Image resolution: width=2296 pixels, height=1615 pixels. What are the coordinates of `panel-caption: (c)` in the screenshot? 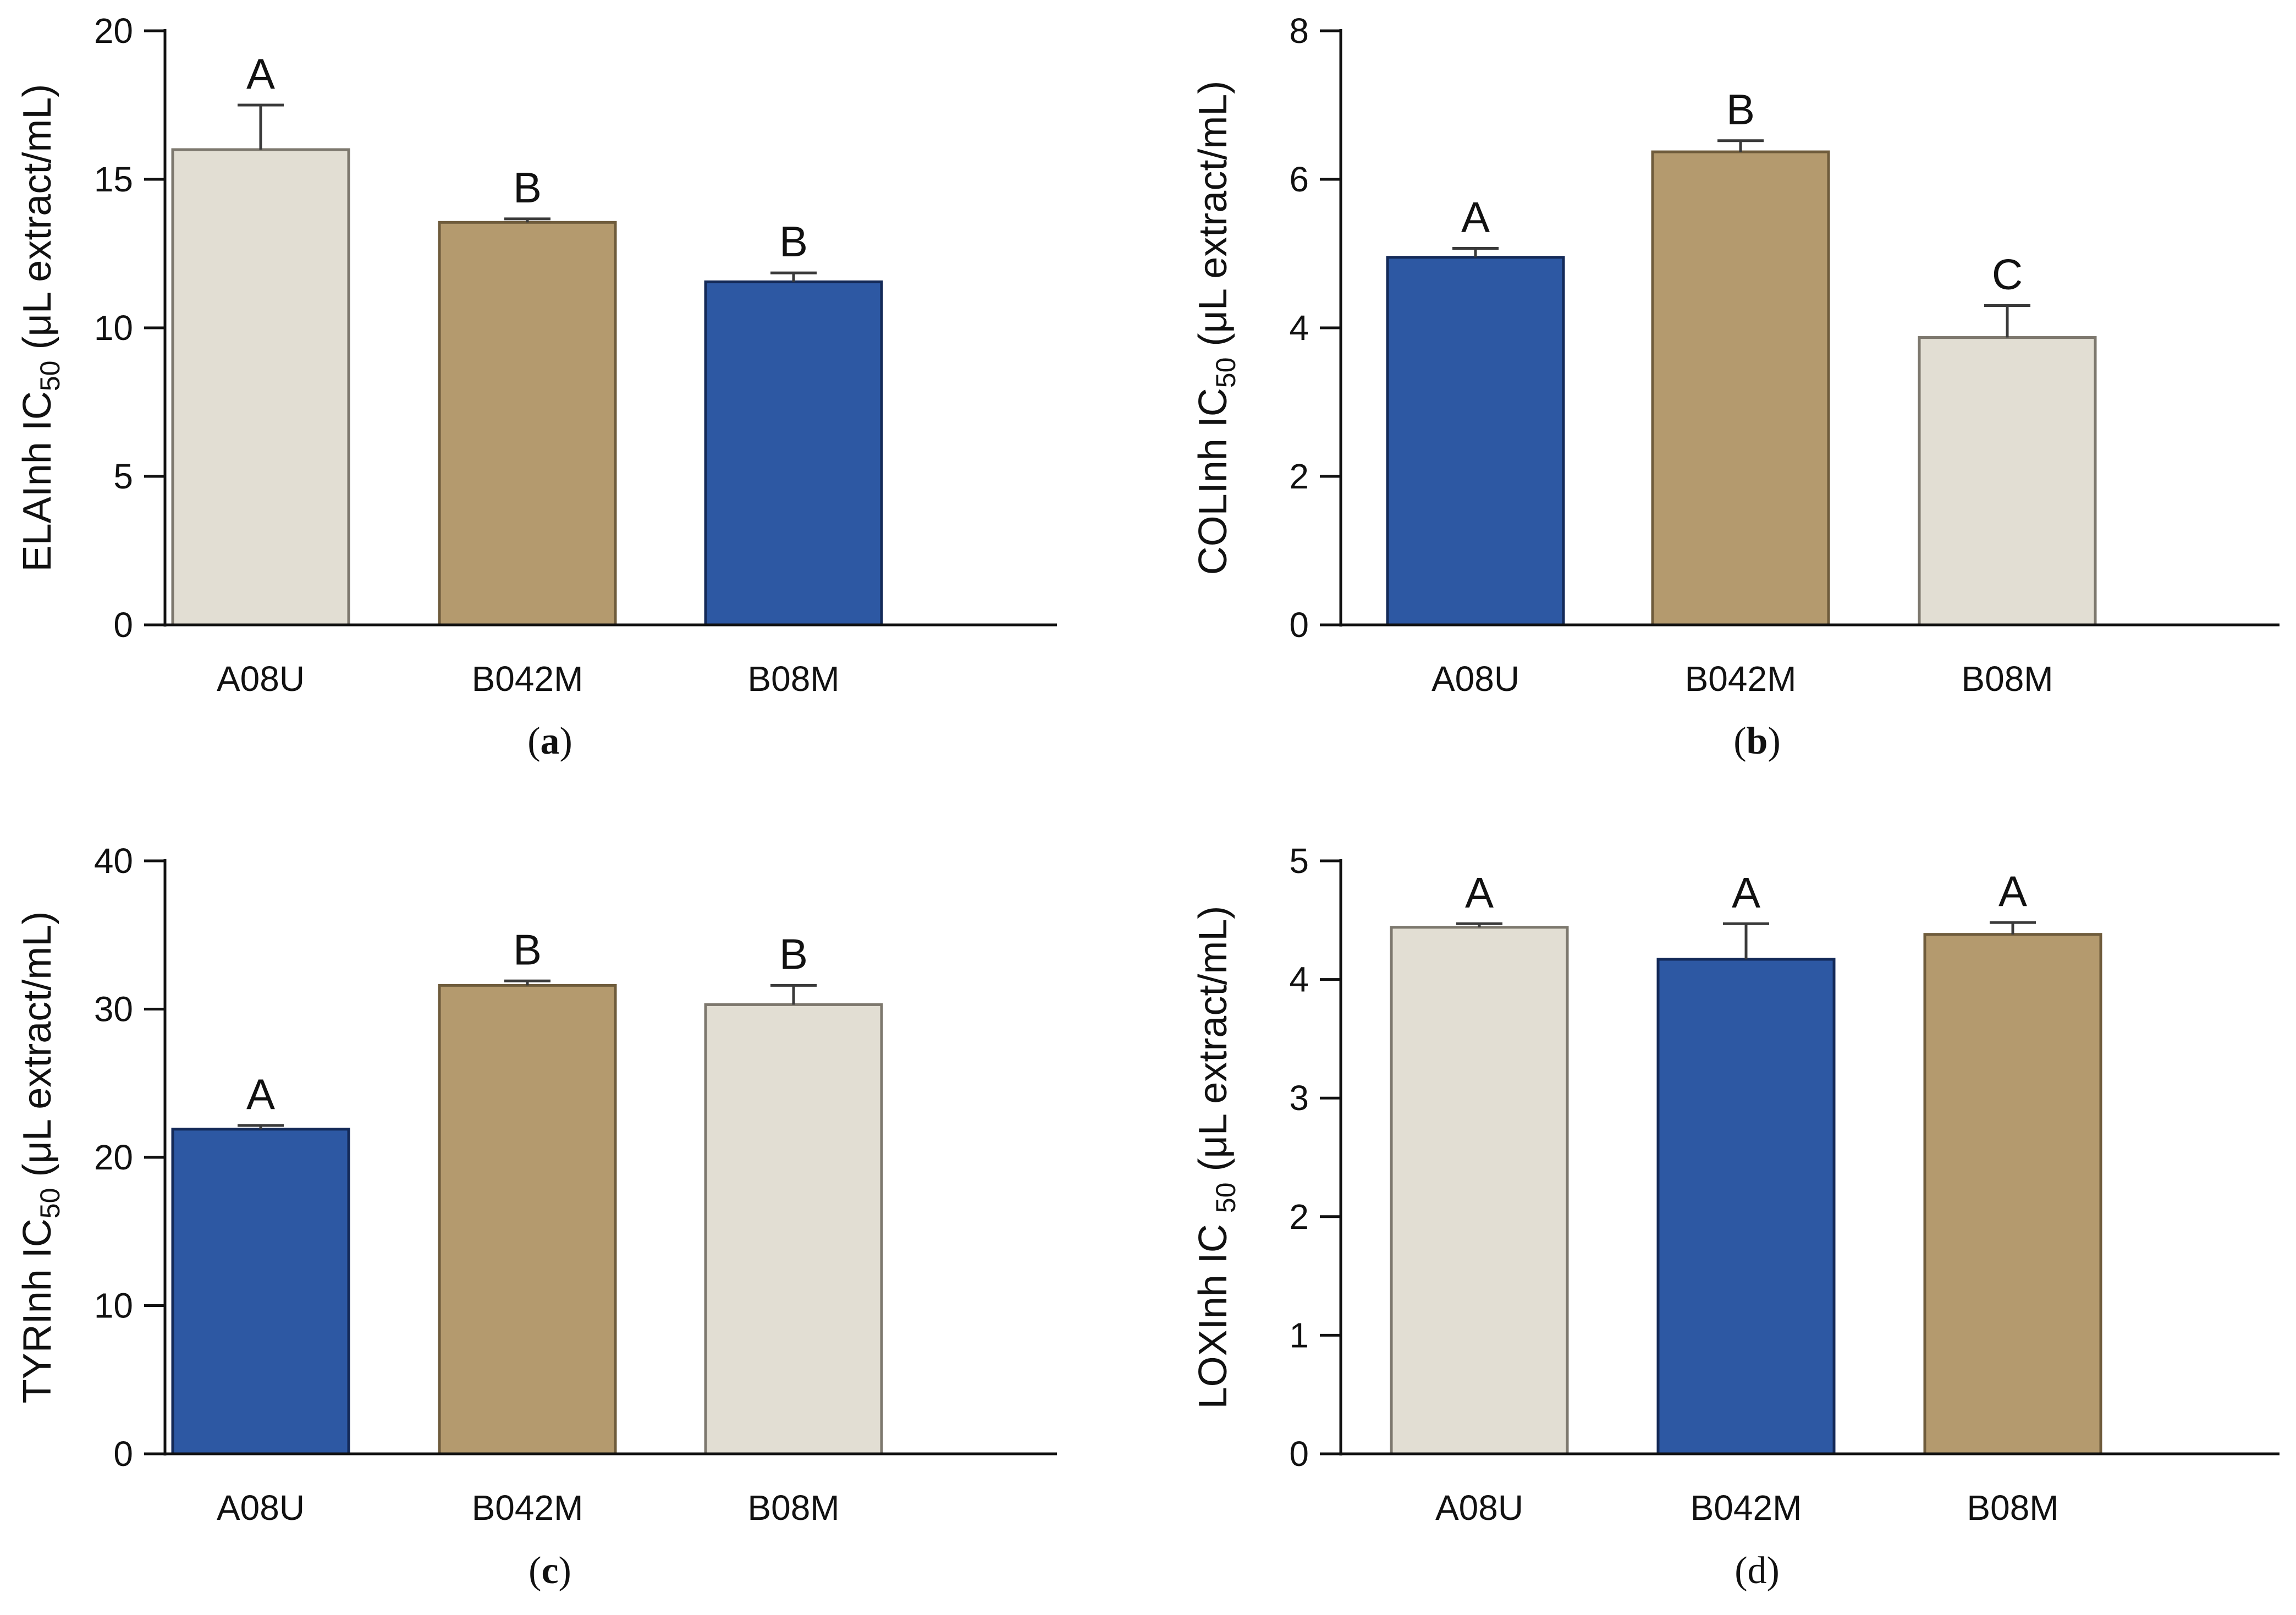 It's located at (549, 1571).